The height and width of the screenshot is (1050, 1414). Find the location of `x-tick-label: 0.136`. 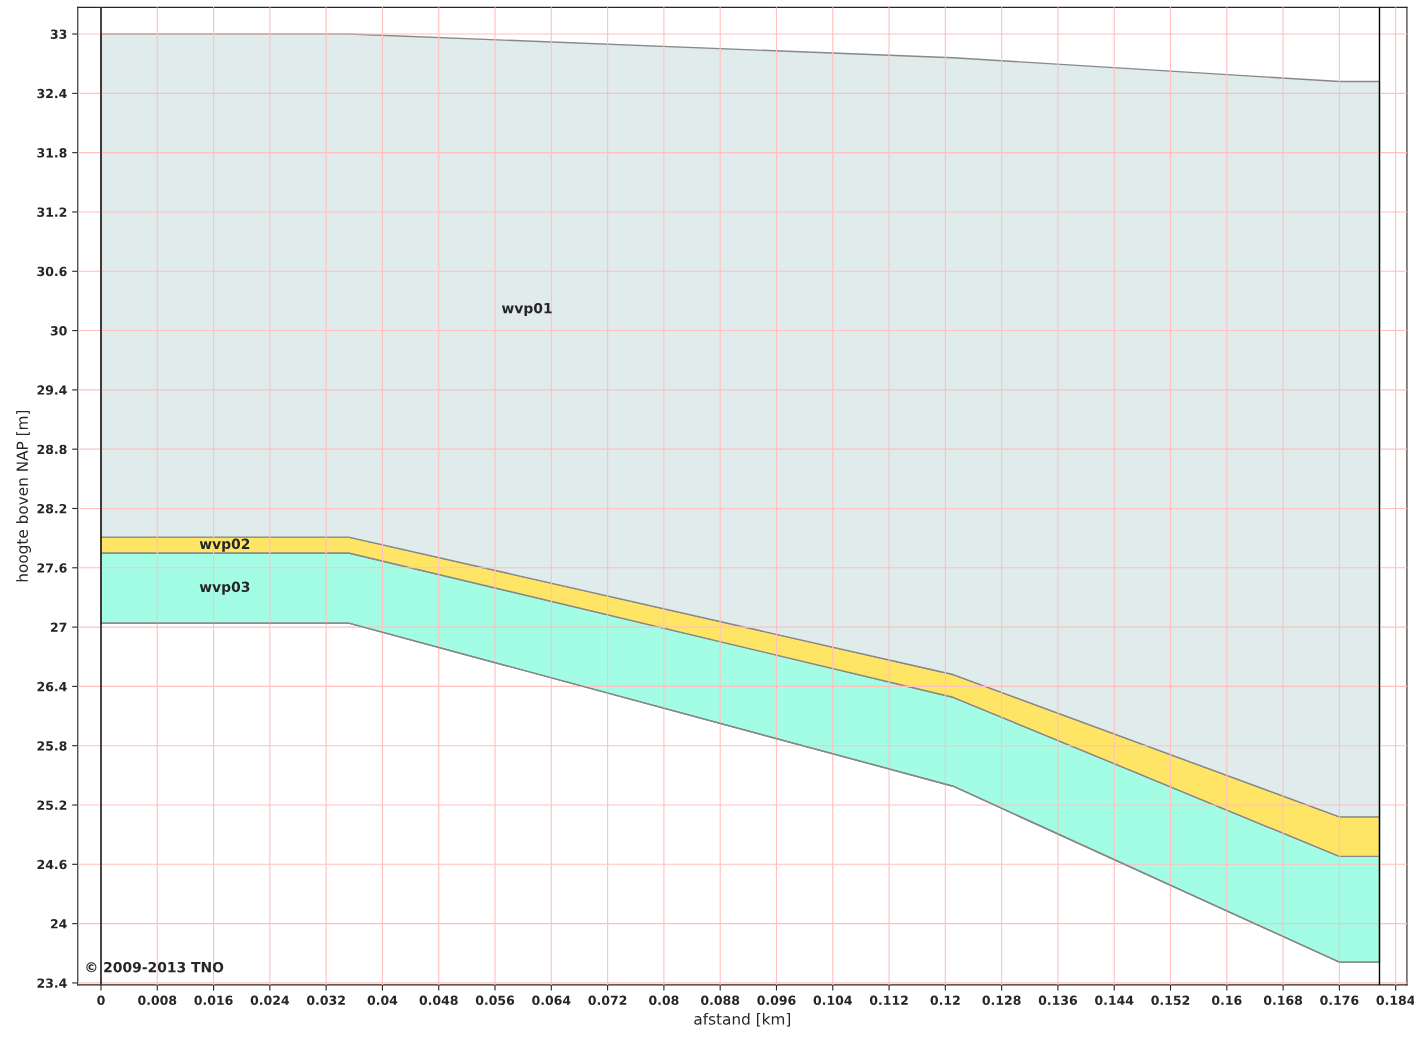

x-tick-label: 0.136 is located at coordinates (1058, 1000).